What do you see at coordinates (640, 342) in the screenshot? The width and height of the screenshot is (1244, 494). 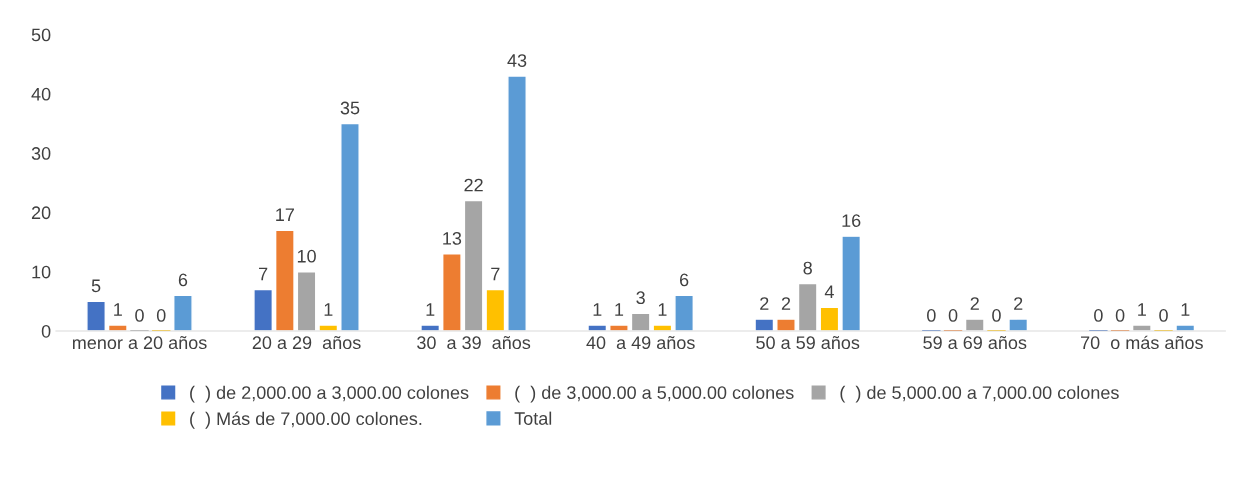 I see `x-tick-label: 40 a 49 años` at bounding box center [640, 342].